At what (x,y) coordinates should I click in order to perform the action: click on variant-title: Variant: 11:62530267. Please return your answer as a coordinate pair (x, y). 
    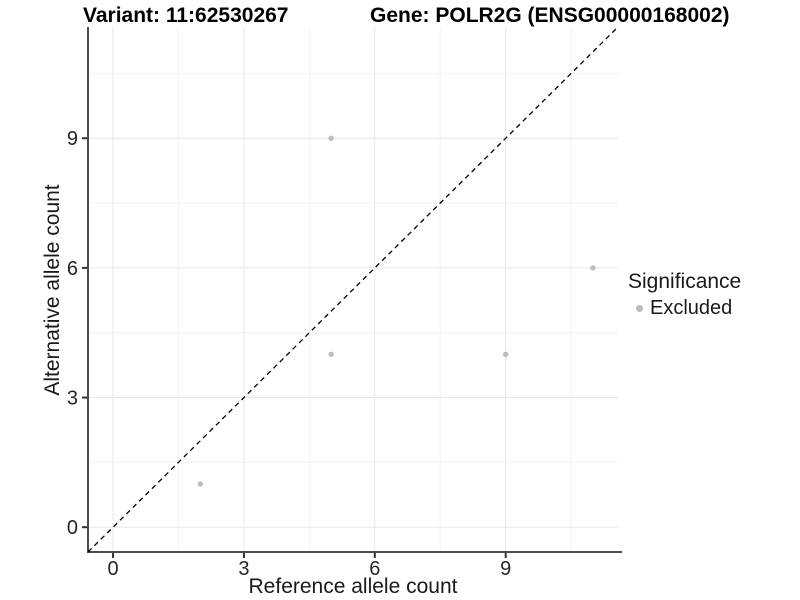
    Looking at the image, I should click on (186, 15).